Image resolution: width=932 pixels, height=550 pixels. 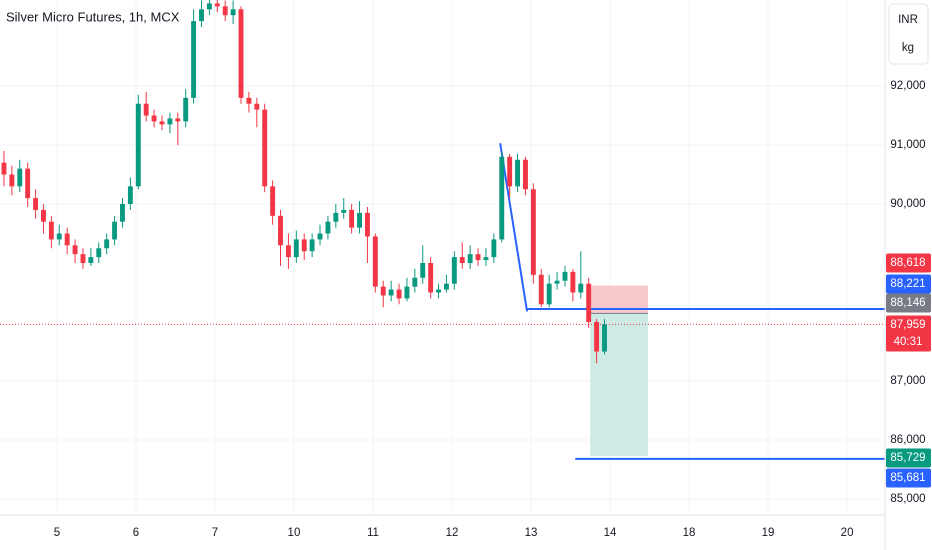 I want to click on price-label: 85,681, so click(x=907, y=478).